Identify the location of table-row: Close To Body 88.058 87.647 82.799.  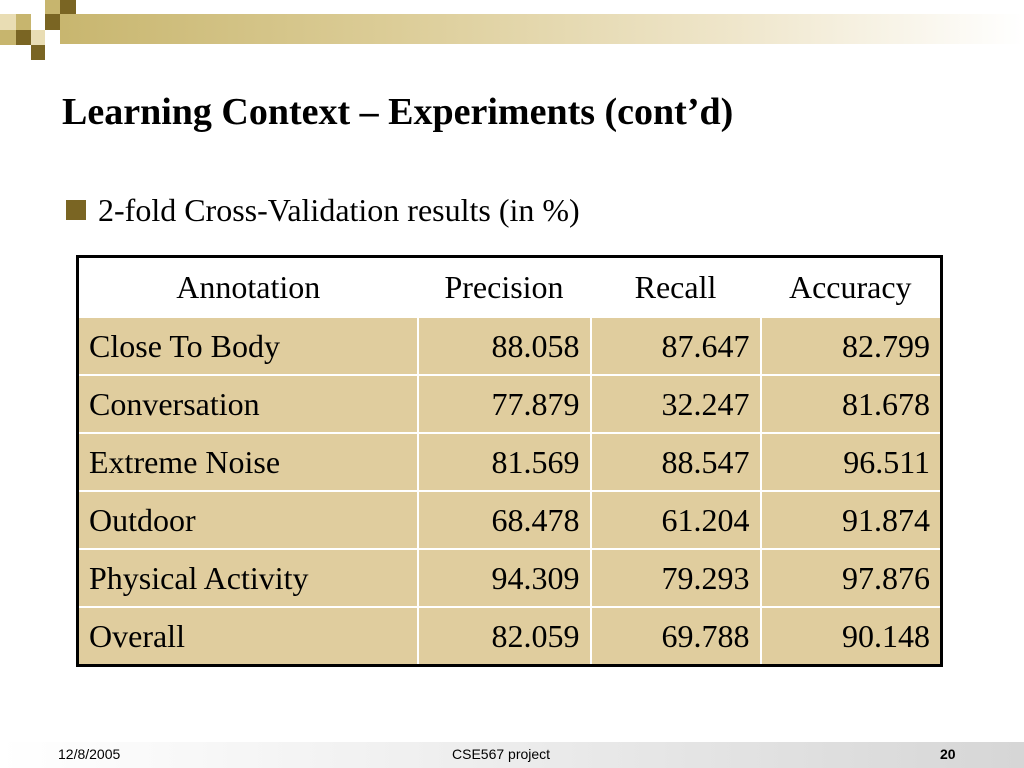
(509, 345).